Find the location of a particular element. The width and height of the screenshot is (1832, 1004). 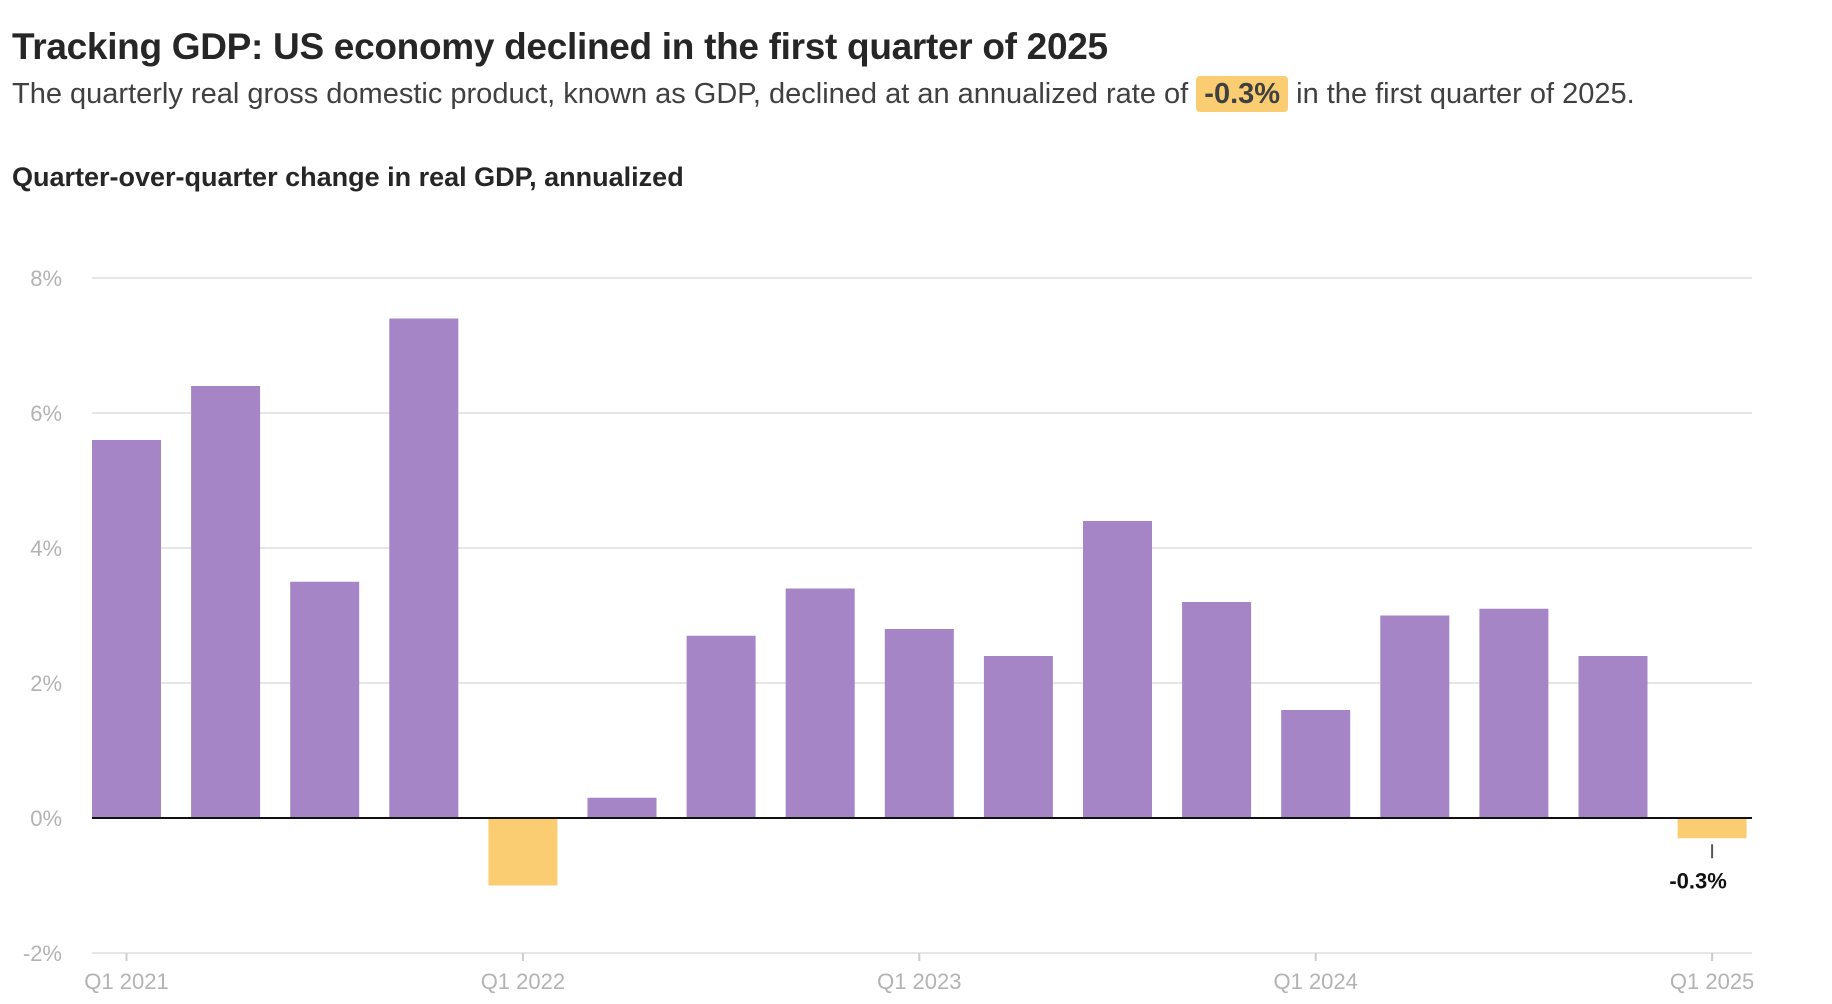

bar-q1-2021 is located at coordinates (126, 629).